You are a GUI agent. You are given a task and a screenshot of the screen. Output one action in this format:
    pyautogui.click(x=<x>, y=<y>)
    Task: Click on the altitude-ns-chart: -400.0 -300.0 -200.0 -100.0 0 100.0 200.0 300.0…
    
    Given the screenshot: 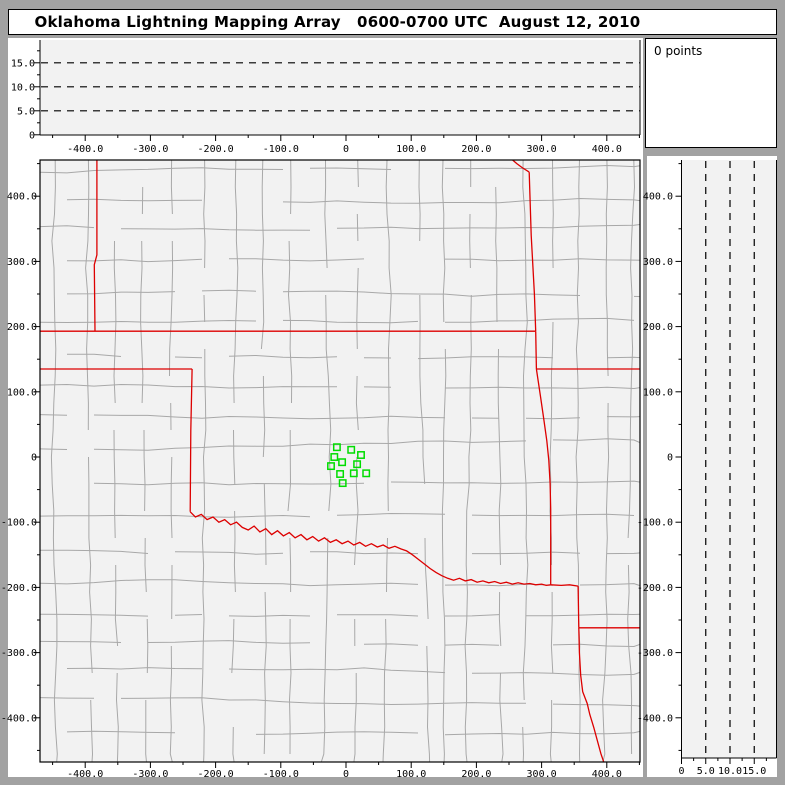 What is the action you would take?
    pyautogui.click(x=707, y=466)
    